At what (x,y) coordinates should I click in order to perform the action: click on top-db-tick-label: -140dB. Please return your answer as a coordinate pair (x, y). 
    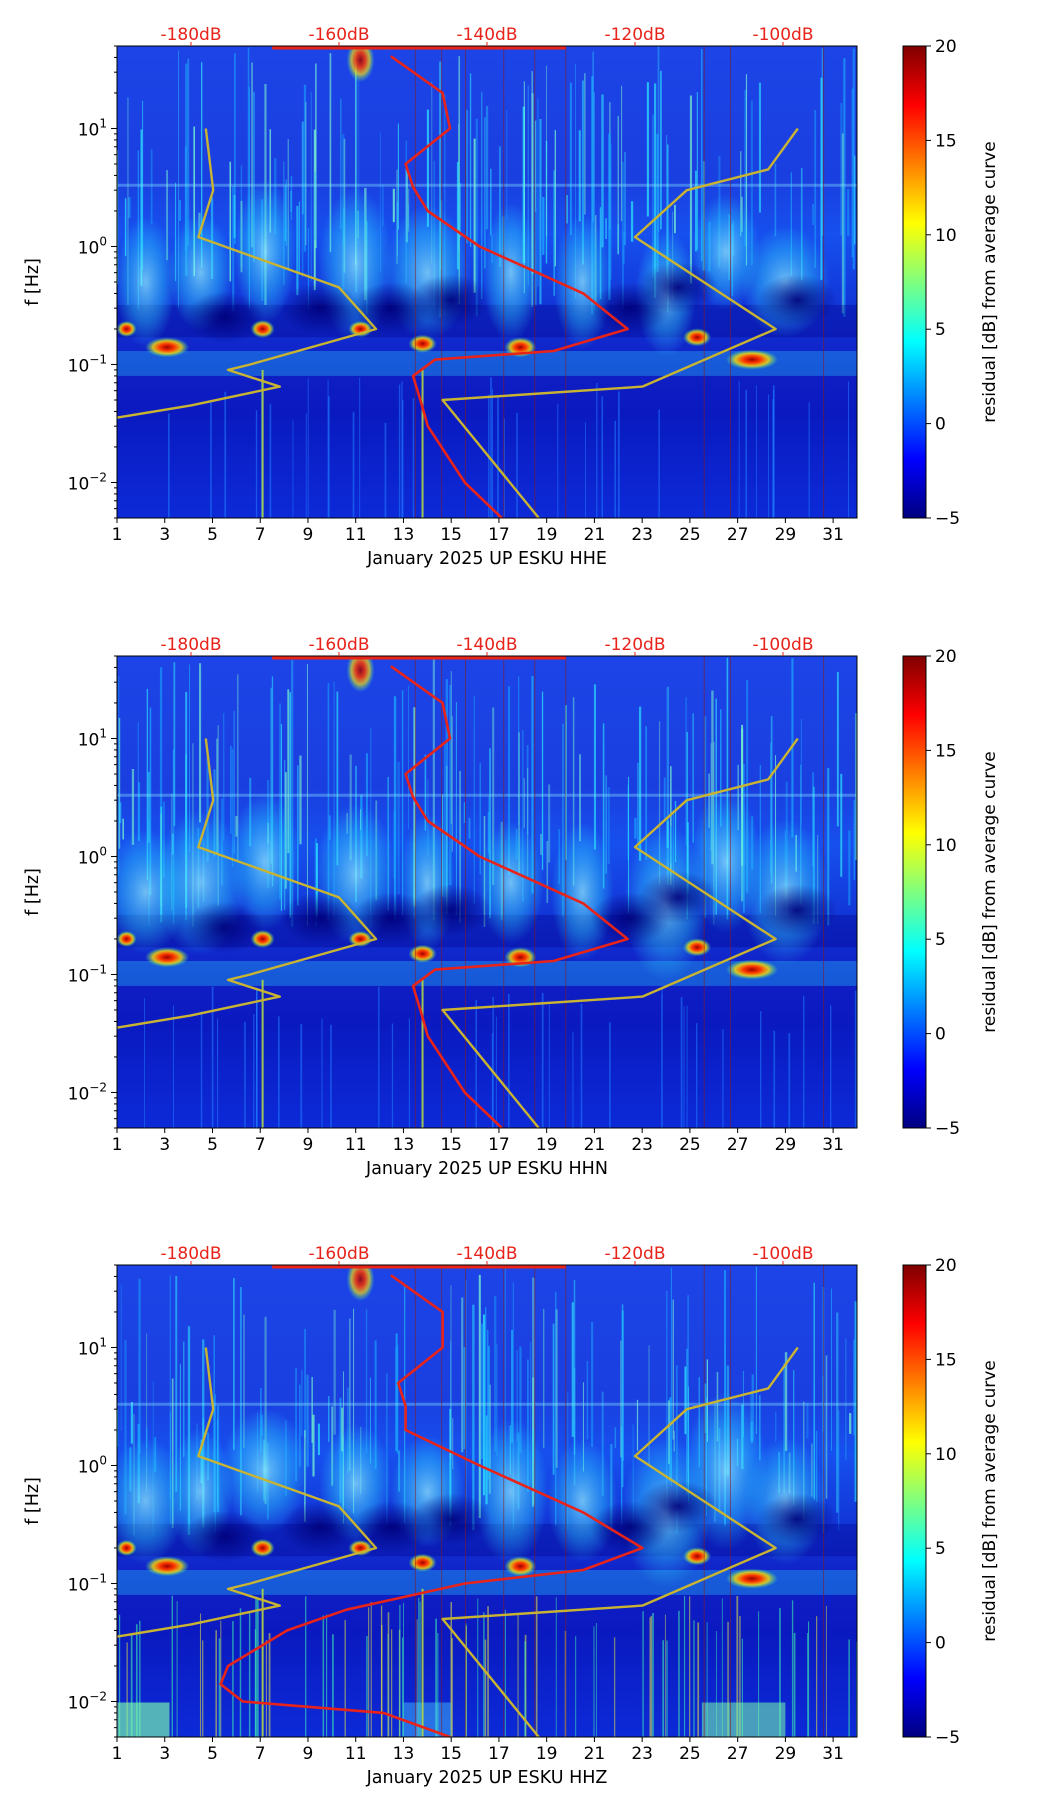
    Looking at the image, I should click on (486, 35).